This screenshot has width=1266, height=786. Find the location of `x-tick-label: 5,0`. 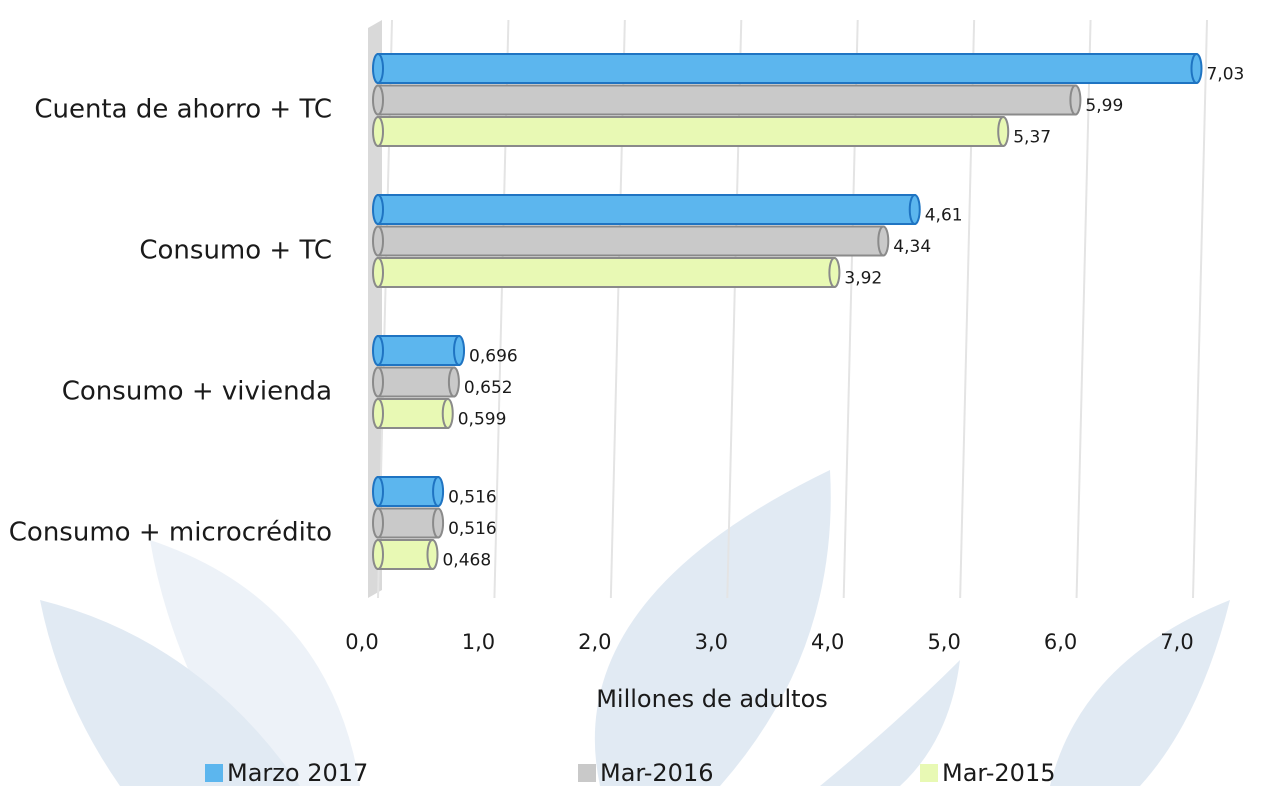

x-tick-label: 5,0 is located at coordinates (943, 642).